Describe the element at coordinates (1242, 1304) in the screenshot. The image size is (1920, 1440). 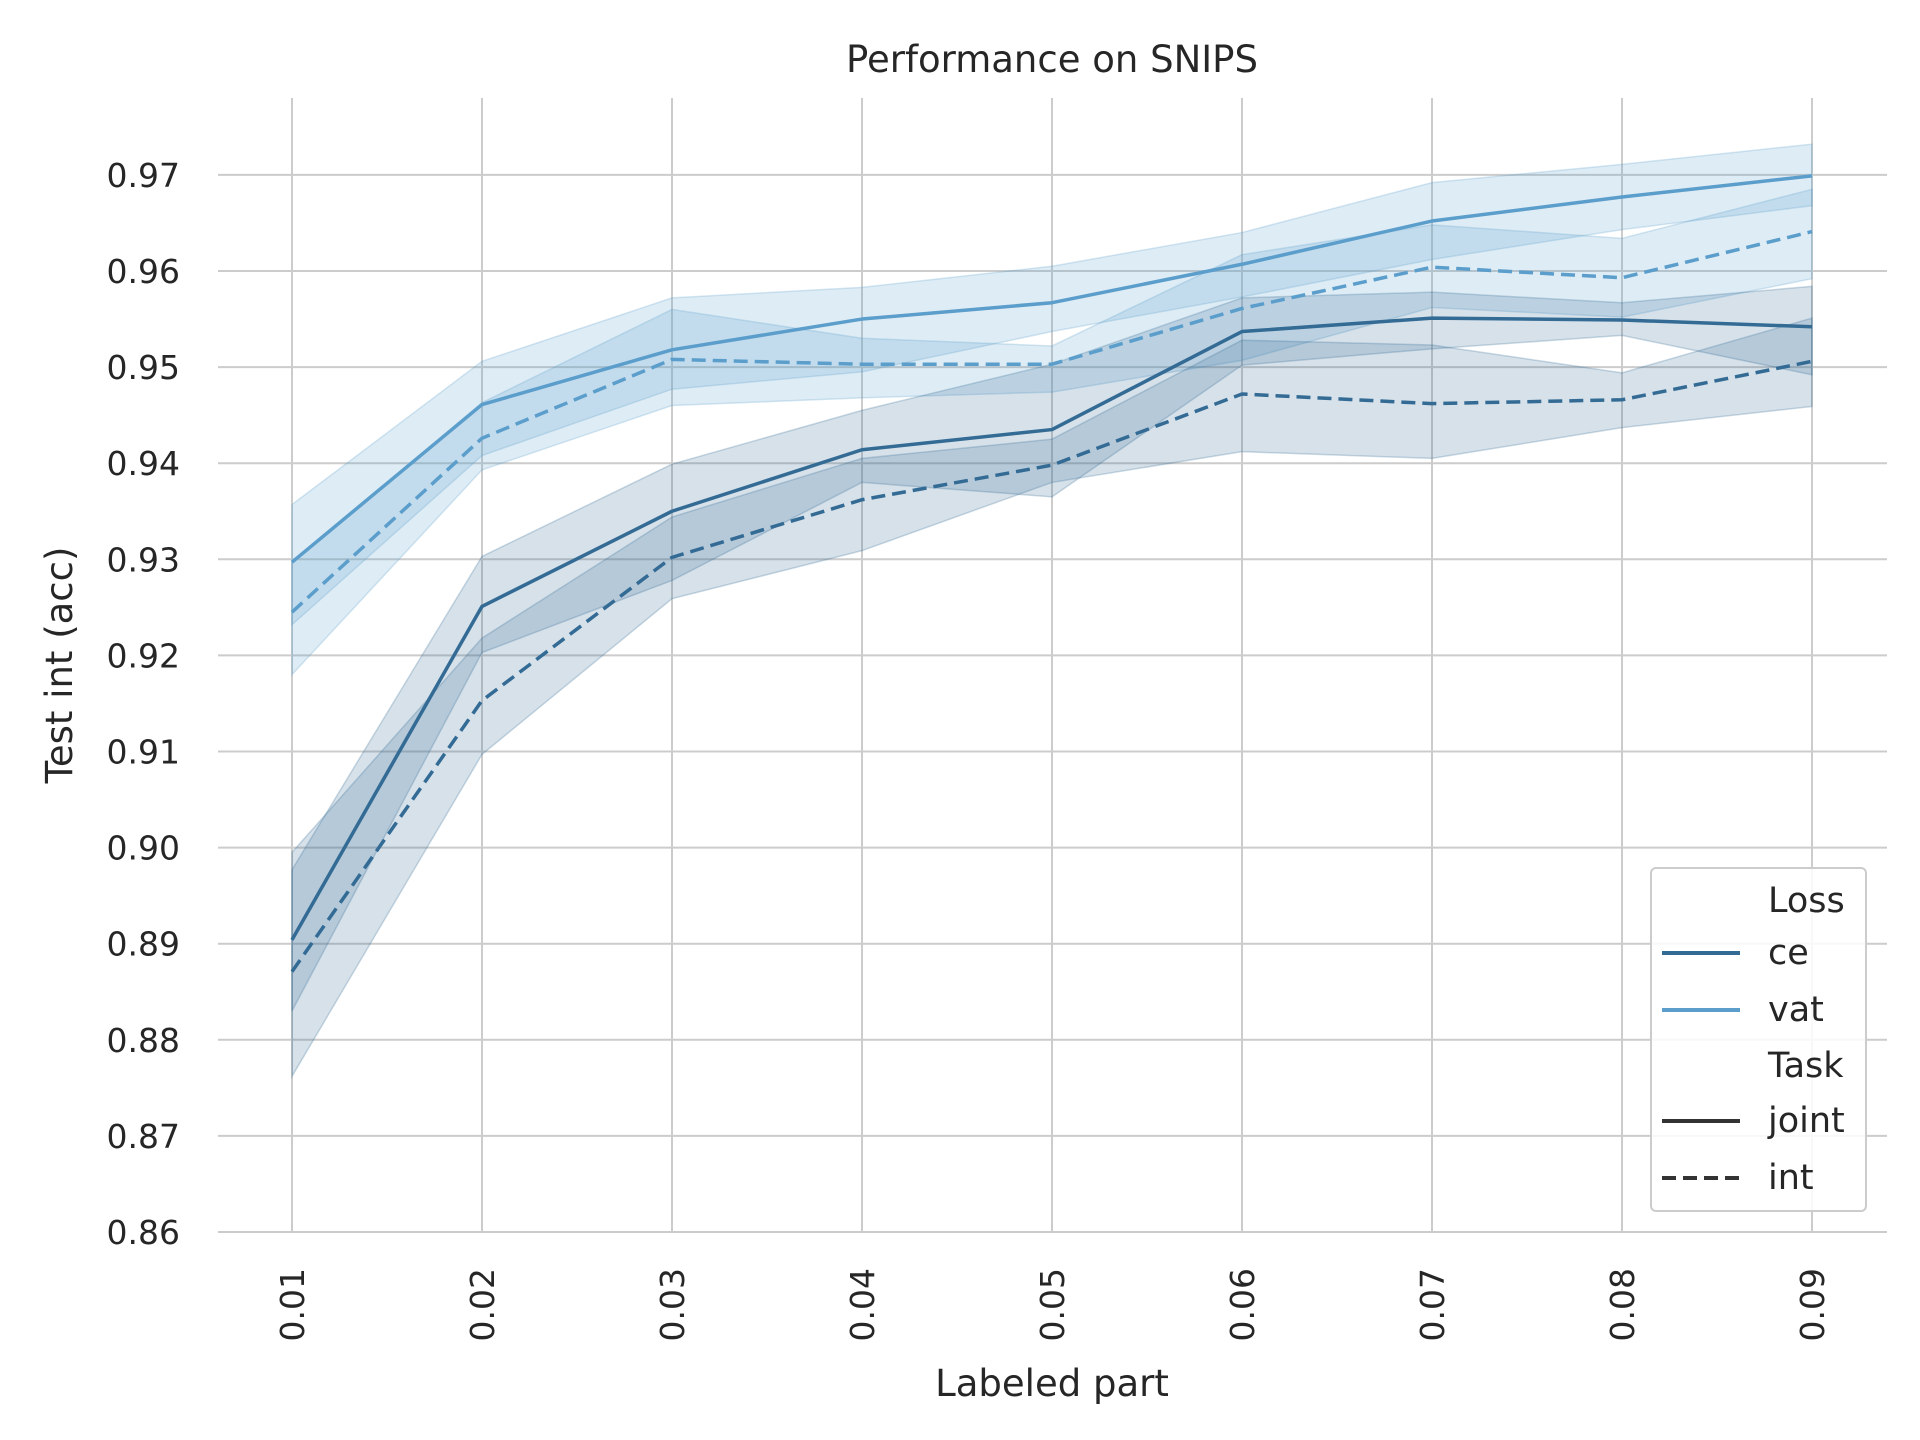
I see `x-tick-label: 0.06` at that location.